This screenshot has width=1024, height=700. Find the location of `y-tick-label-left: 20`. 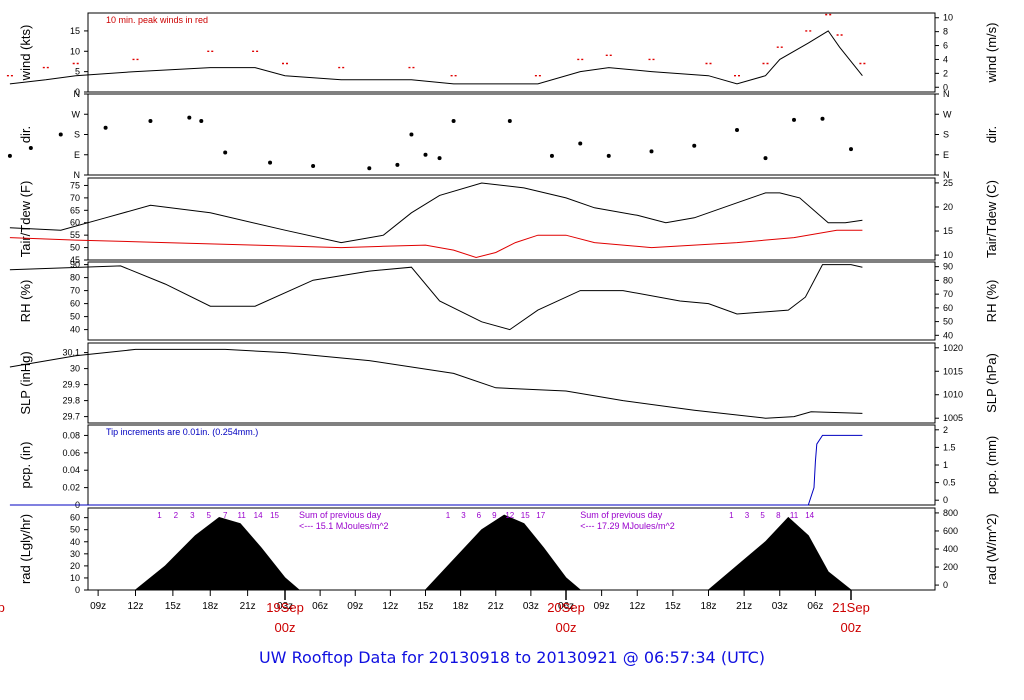

y-tick-label-left: 20 is located at coordinates (75, 566).